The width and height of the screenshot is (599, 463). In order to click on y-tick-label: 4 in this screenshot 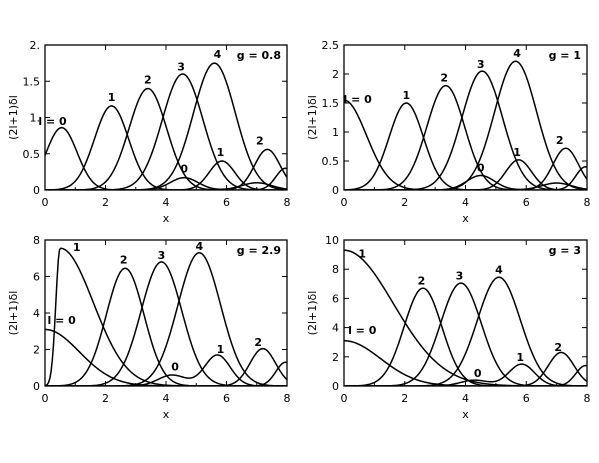, I will do `click(36, 313)`.